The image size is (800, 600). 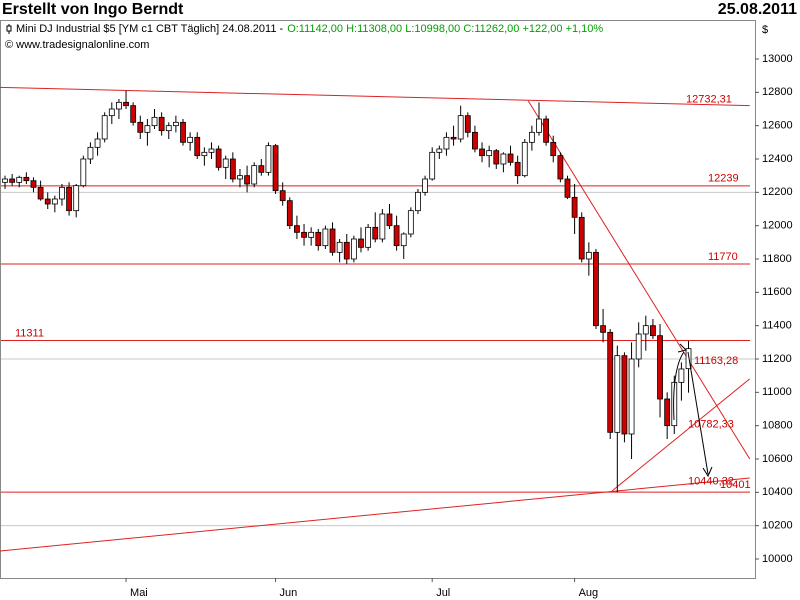 I want to click on y-tick-label: 12000, so click(x=777, y=226).